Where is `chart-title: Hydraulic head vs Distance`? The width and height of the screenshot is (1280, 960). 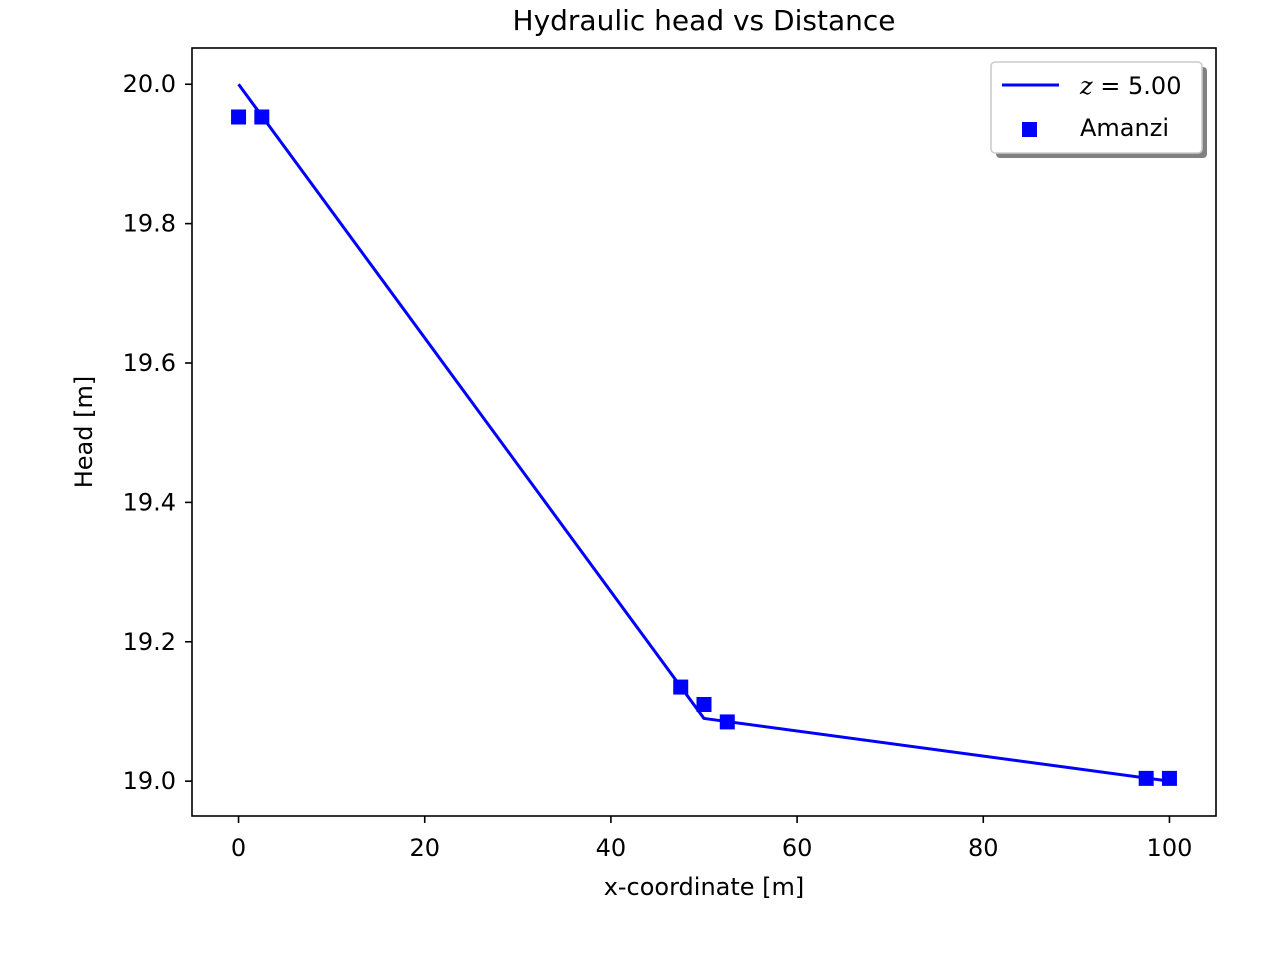
chart-title: Hydraulic head vs Distance is located at coordinates (704, 20).